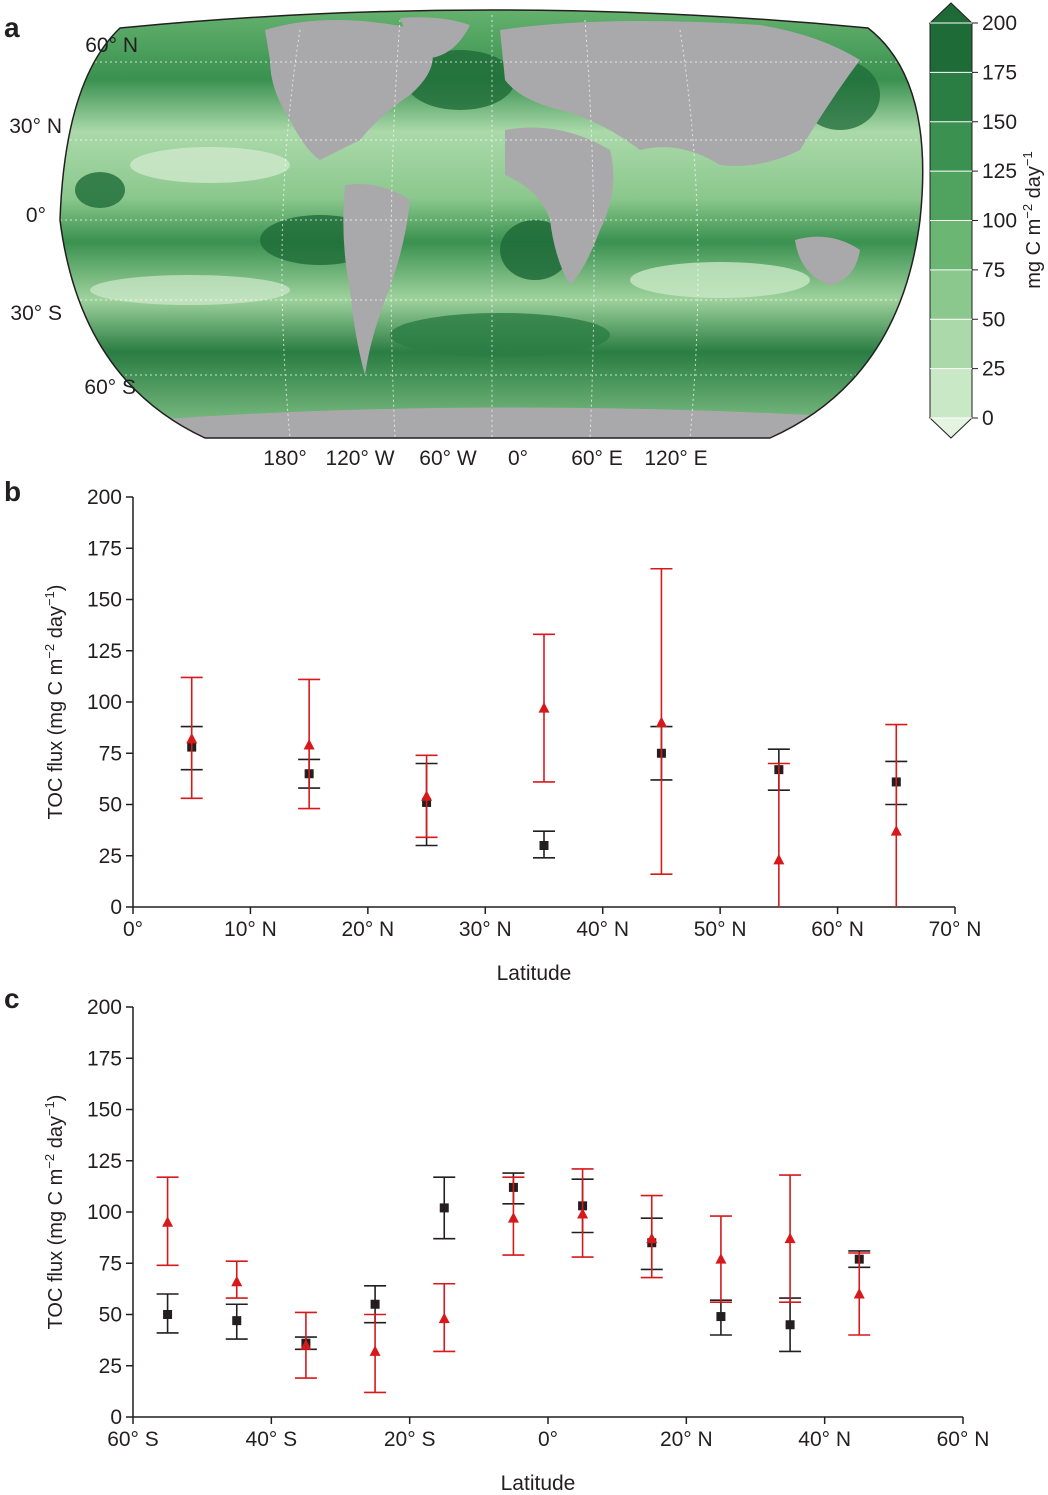 The height and width of the screenshot is (1495, 1048). What do you see at coordinates (720, 280) in the screenshot?
I see `indian-ocean-gyre` at bounding box center [720, 280].